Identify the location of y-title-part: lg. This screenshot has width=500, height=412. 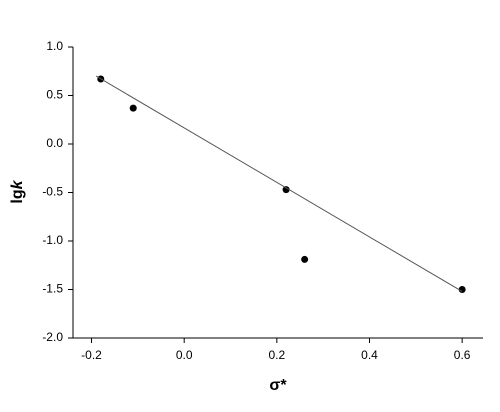
(17, 196).